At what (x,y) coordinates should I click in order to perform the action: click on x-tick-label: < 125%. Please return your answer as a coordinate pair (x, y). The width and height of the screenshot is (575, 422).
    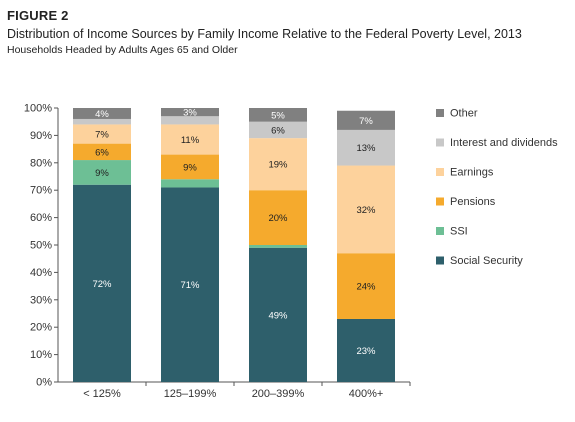
    Looking at the image, I should click on (102, 394).